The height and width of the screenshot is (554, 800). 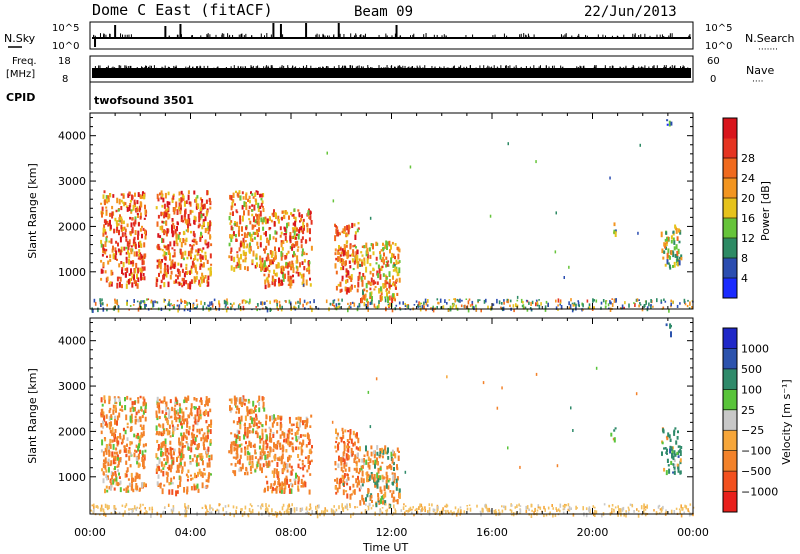 What do you see at coordinates (391, 66) in the screenshot?
I see `freq-series` at bounding box center [391, 66].